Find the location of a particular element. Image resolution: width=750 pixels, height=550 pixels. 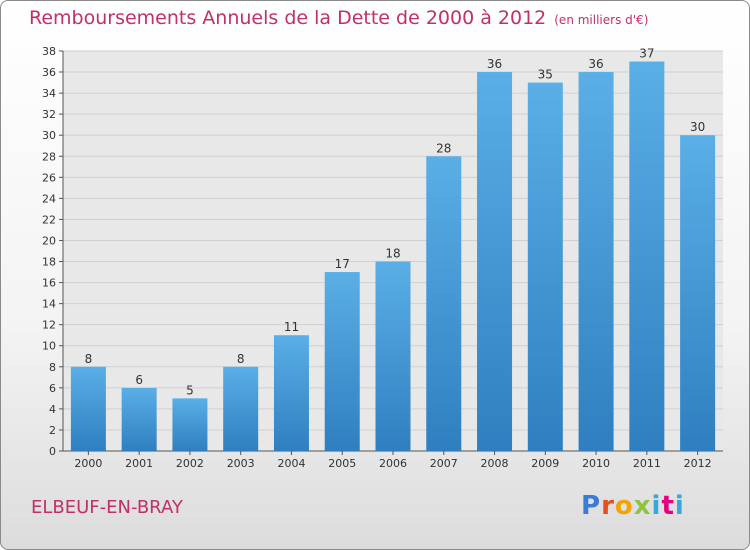

proxiti-logo: Proxiti is located at coordinates (633, 506).